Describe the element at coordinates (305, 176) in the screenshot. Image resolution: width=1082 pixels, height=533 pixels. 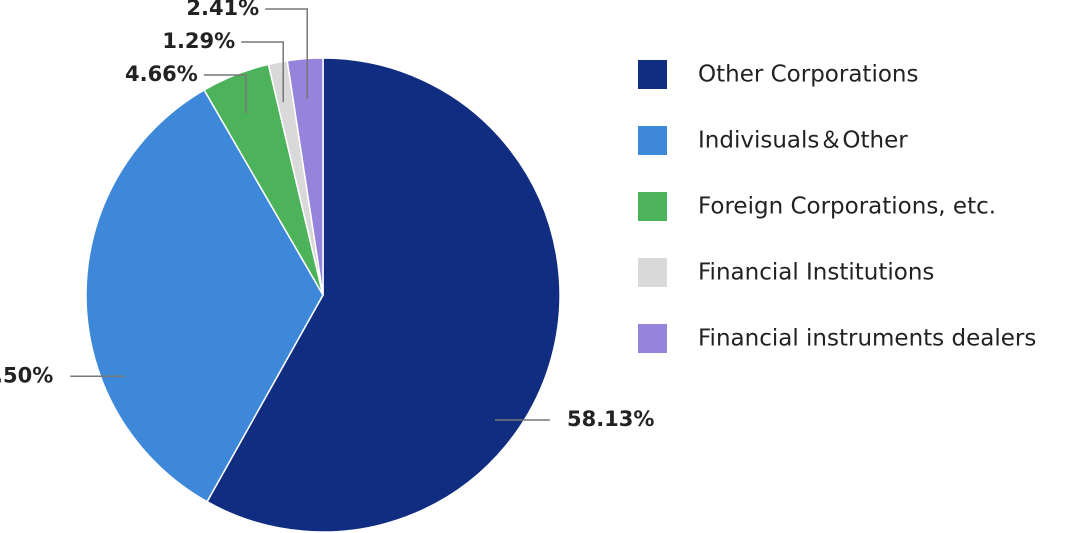
I see `pie-slice` at that location.